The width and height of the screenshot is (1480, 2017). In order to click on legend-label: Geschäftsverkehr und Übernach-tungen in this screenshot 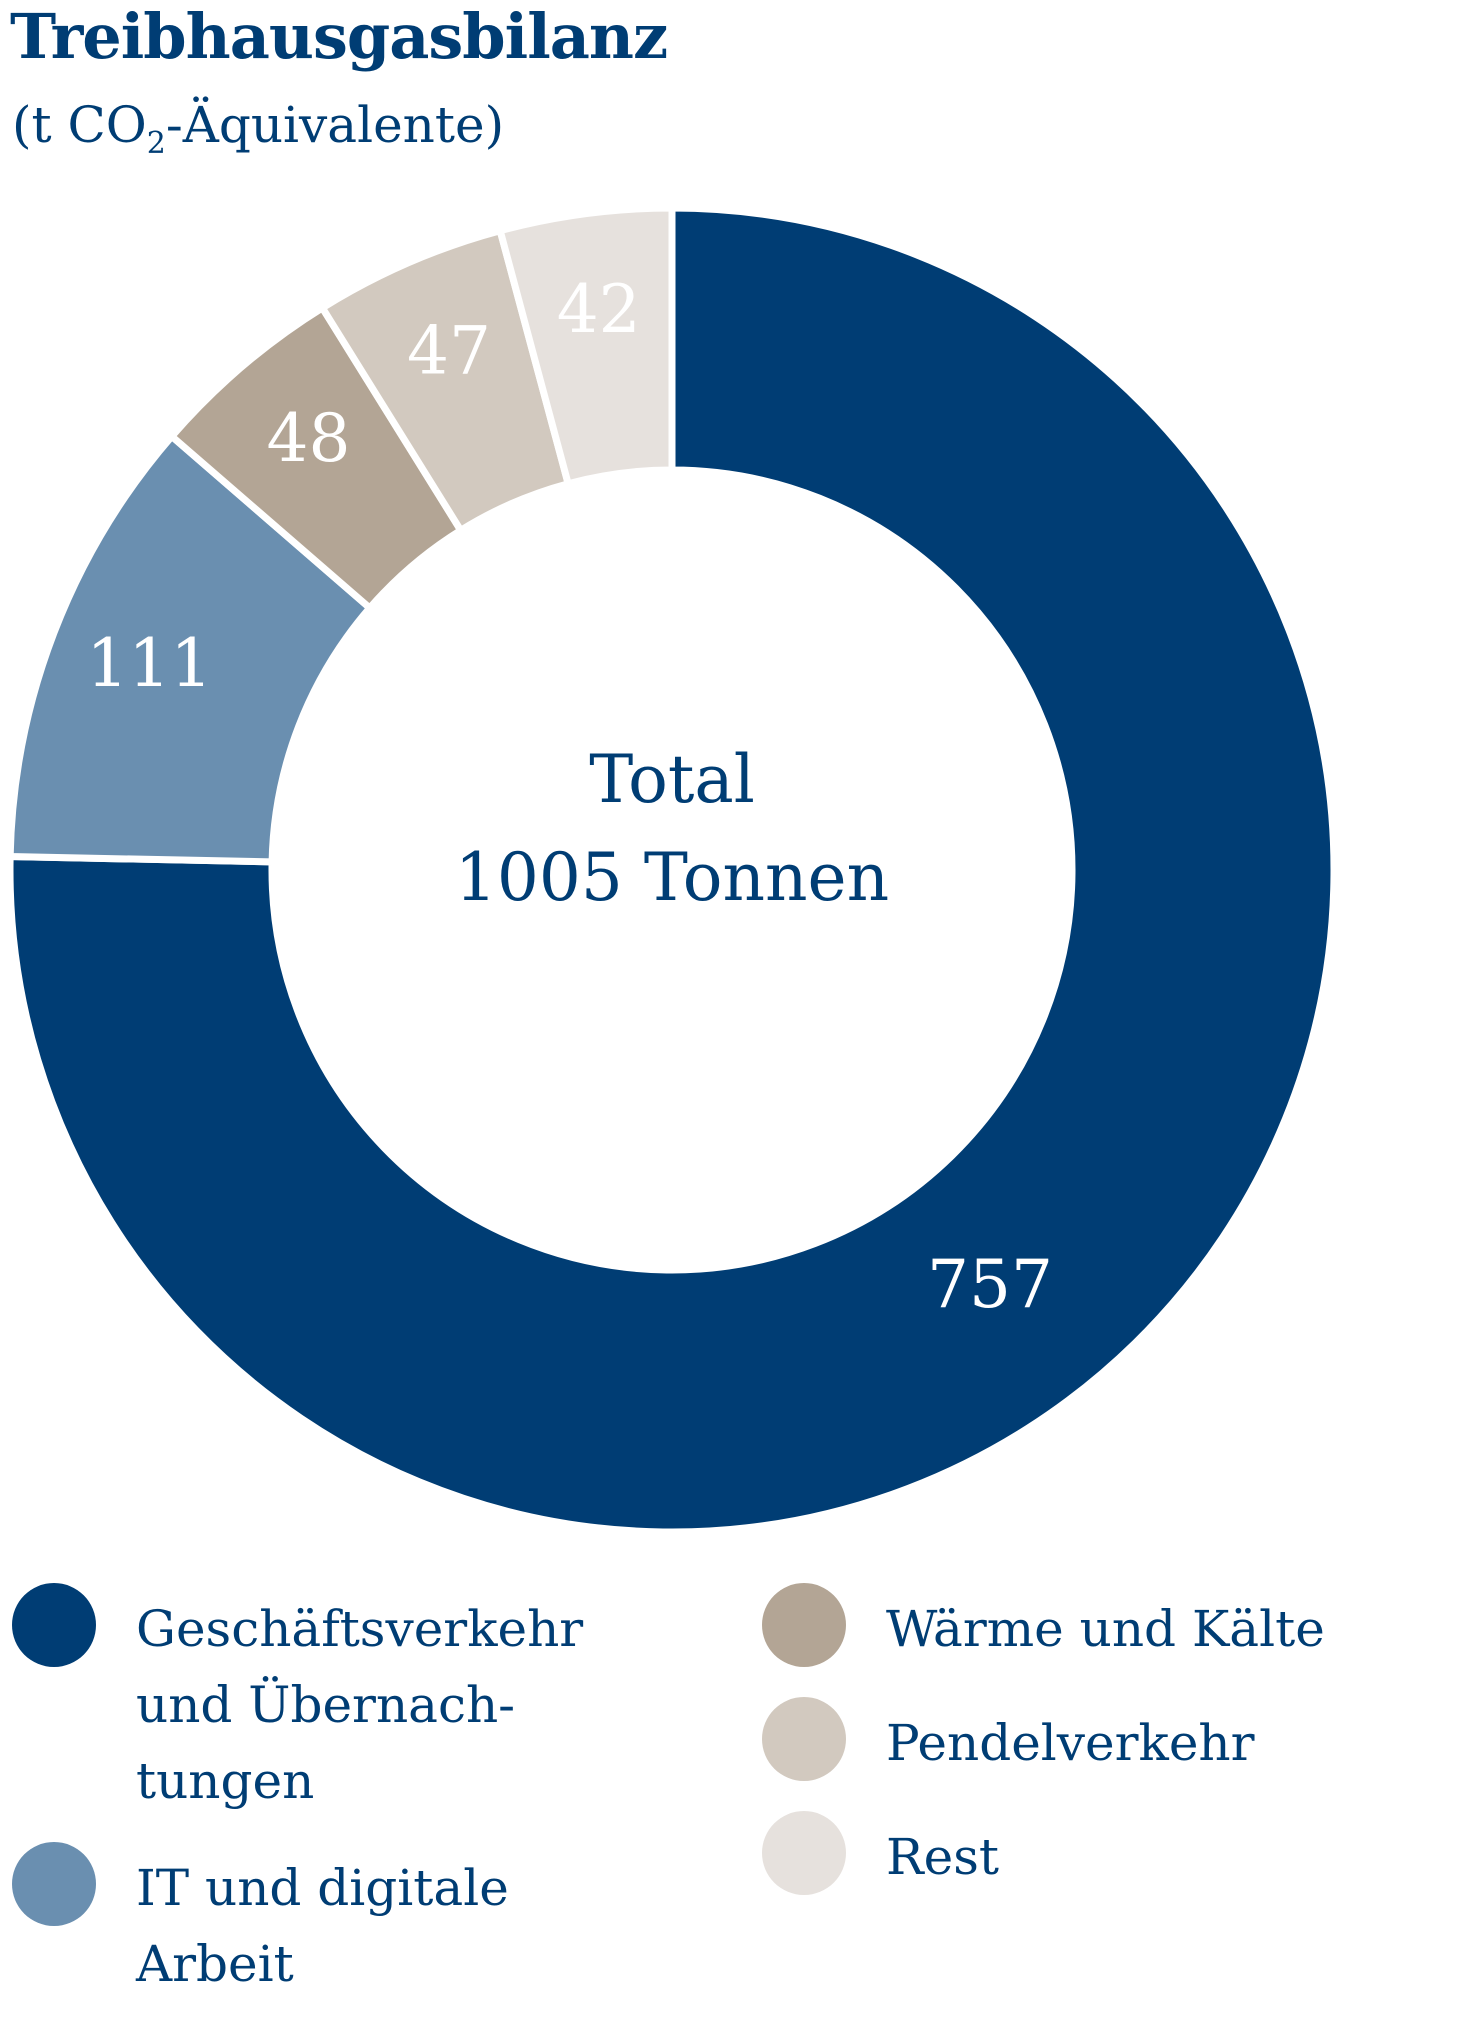, I will do `click(360, 1705)`.